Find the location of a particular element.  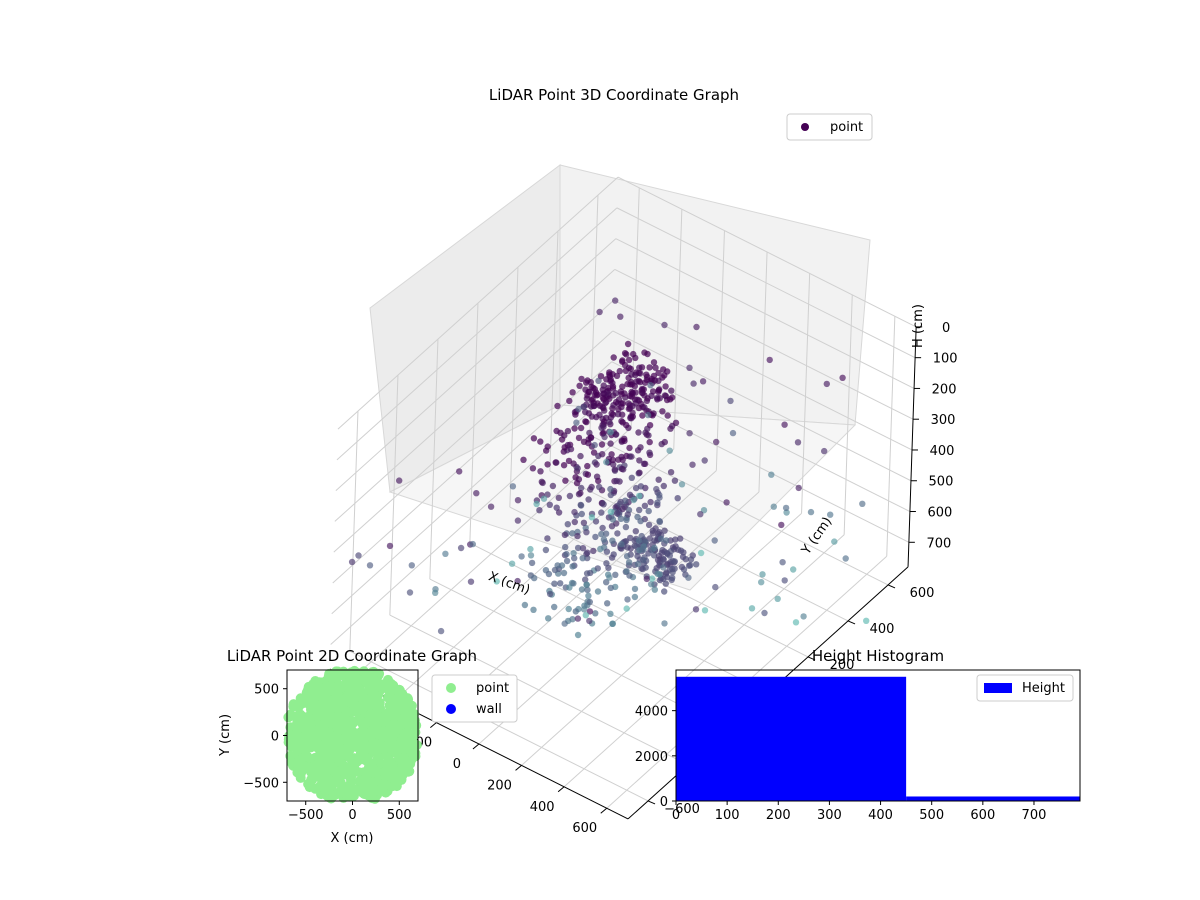

legend-histogram-swatch is located at coordinates (998, 688).